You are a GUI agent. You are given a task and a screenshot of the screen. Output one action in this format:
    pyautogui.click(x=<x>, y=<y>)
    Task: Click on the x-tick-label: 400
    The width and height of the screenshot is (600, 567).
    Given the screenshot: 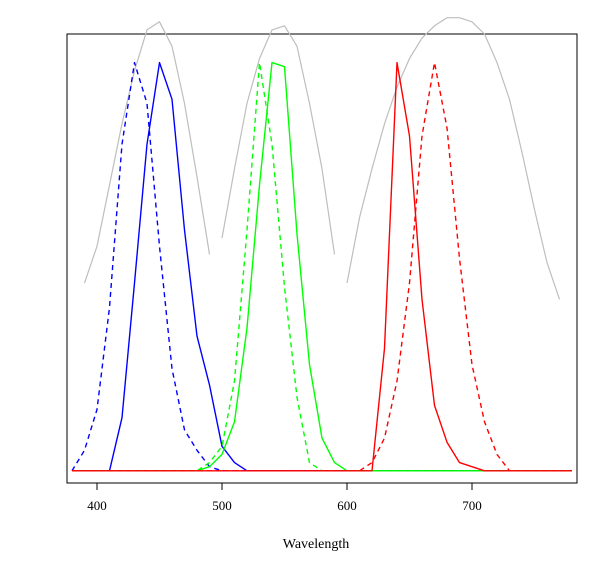 What is the action you would take?
    pyautogui.click(x=97, y=505)
    